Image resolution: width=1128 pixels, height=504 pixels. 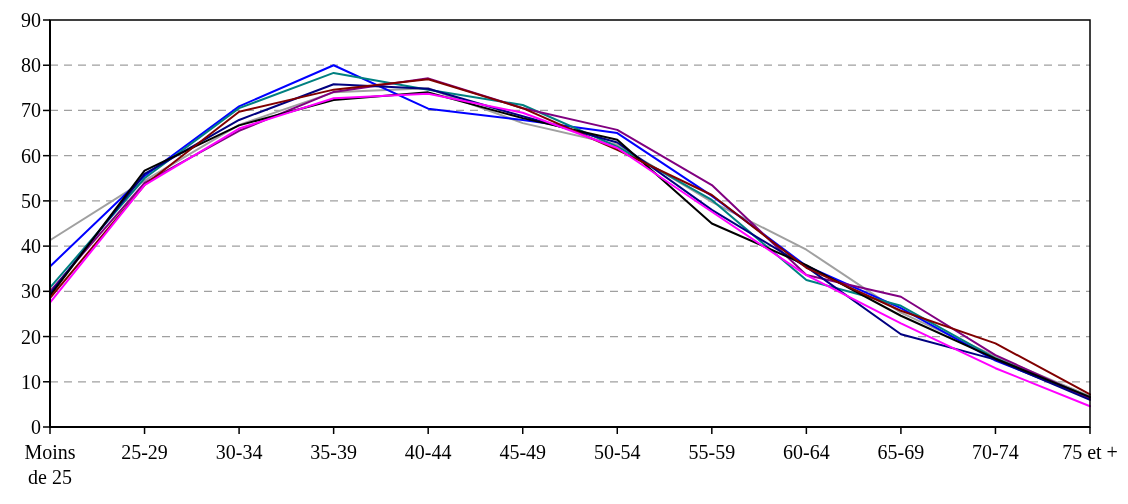 I want to click on x-tick-label: 65-69, so click(x=901, y=452).